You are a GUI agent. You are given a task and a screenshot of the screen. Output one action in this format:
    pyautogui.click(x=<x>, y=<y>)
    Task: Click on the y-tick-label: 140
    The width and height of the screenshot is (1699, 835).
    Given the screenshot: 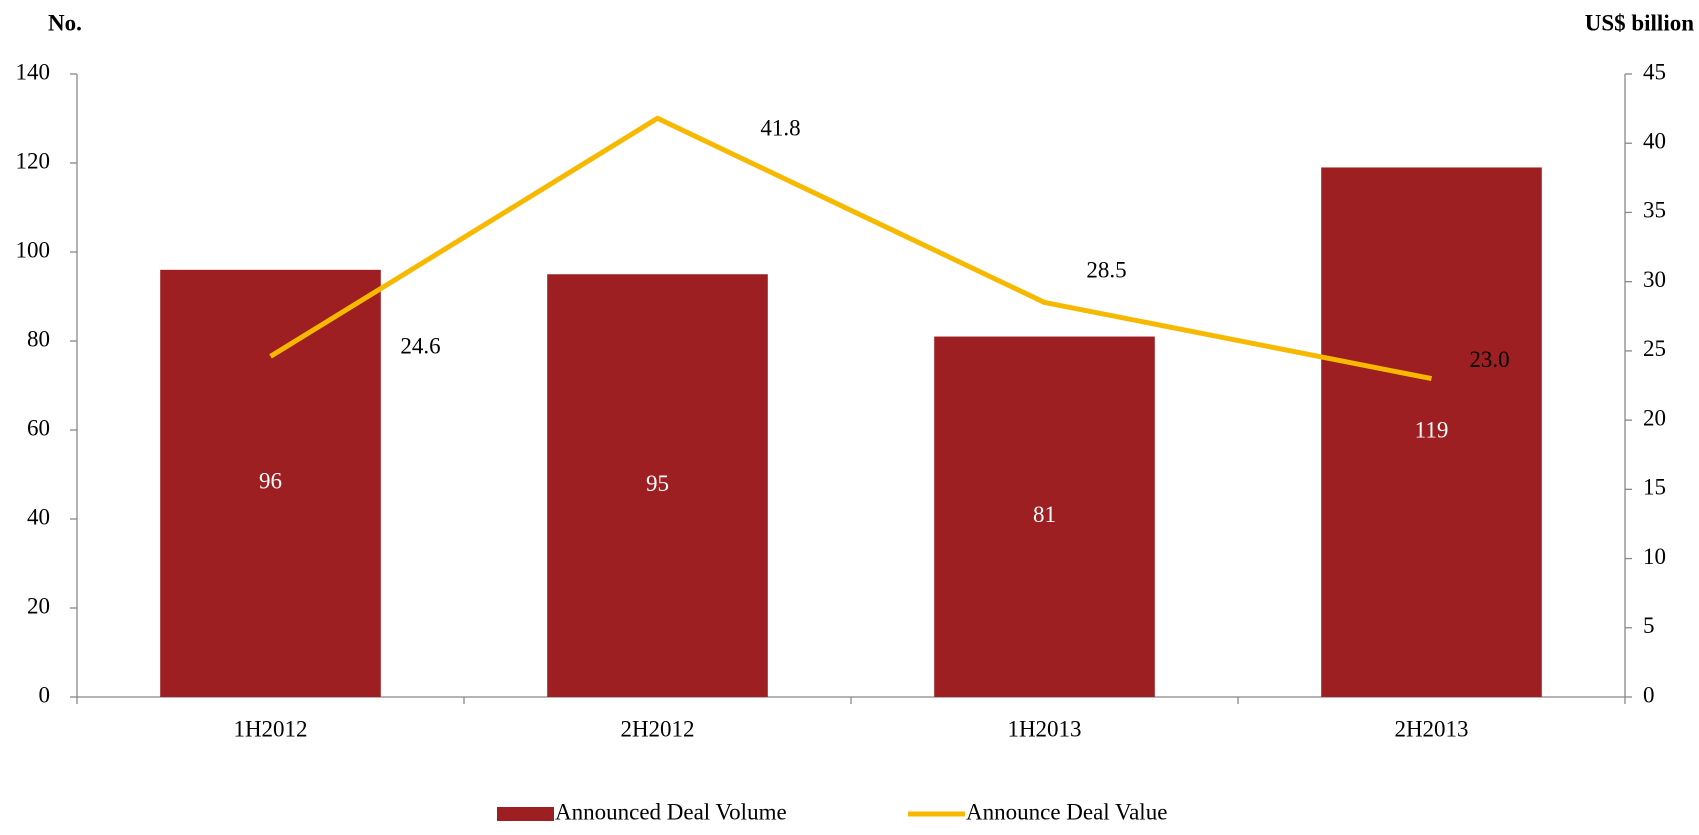 What is the action you would take?
    pyautogui.click(x=33, y=71)
    